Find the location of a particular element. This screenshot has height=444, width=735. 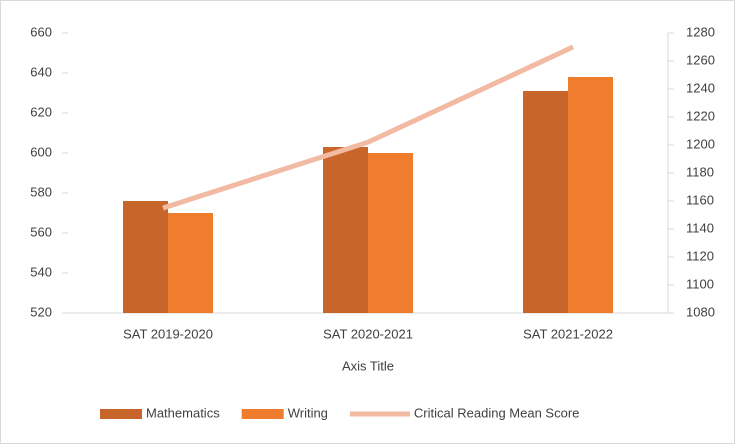

y-tick-label: 620 is located at coordinates (41, 111).